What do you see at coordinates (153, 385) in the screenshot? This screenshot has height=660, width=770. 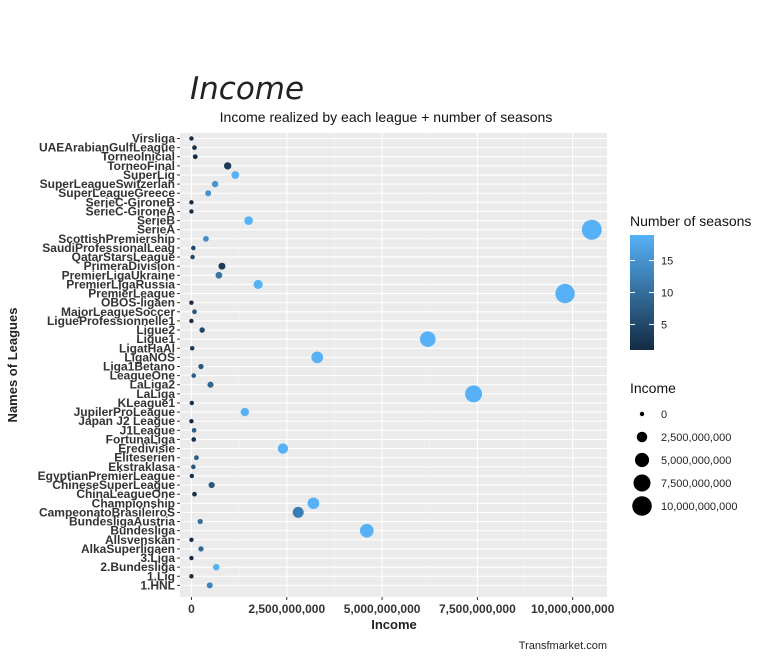 I see `y-tick-label: LaLiga2` at bounding box center [153, 385].